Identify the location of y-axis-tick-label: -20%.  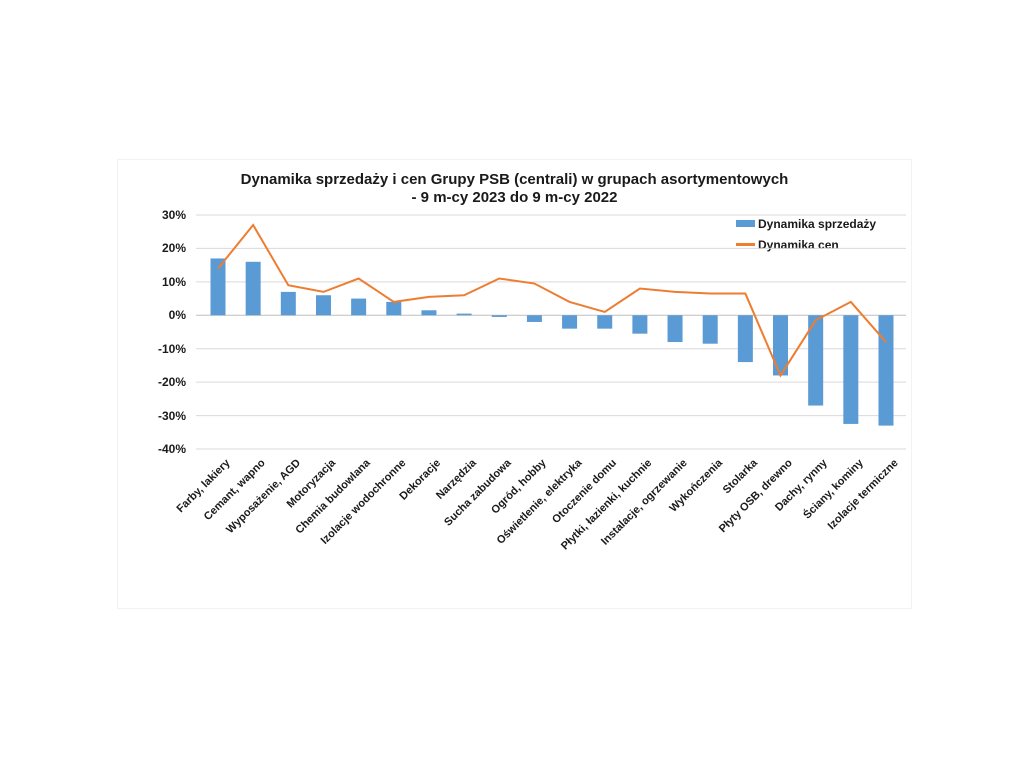
(171, 382).